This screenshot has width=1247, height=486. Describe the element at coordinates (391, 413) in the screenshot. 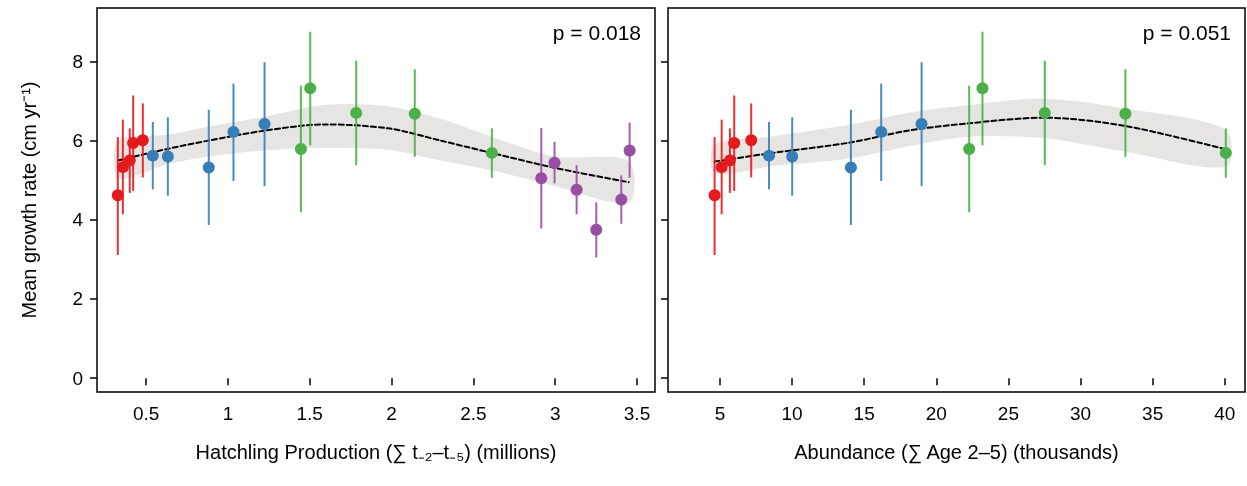

I see `x-tick-label: 2` at that location.